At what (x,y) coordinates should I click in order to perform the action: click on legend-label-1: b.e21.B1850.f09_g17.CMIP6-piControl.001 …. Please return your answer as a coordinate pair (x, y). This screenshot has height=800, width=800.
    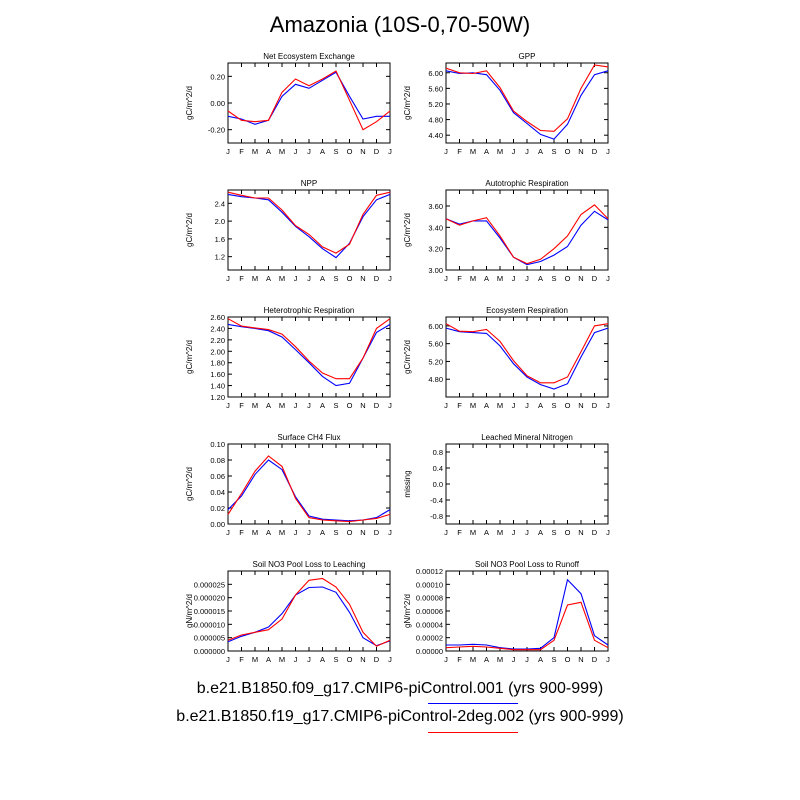
    Looking at the image, I should click on (400, 688).